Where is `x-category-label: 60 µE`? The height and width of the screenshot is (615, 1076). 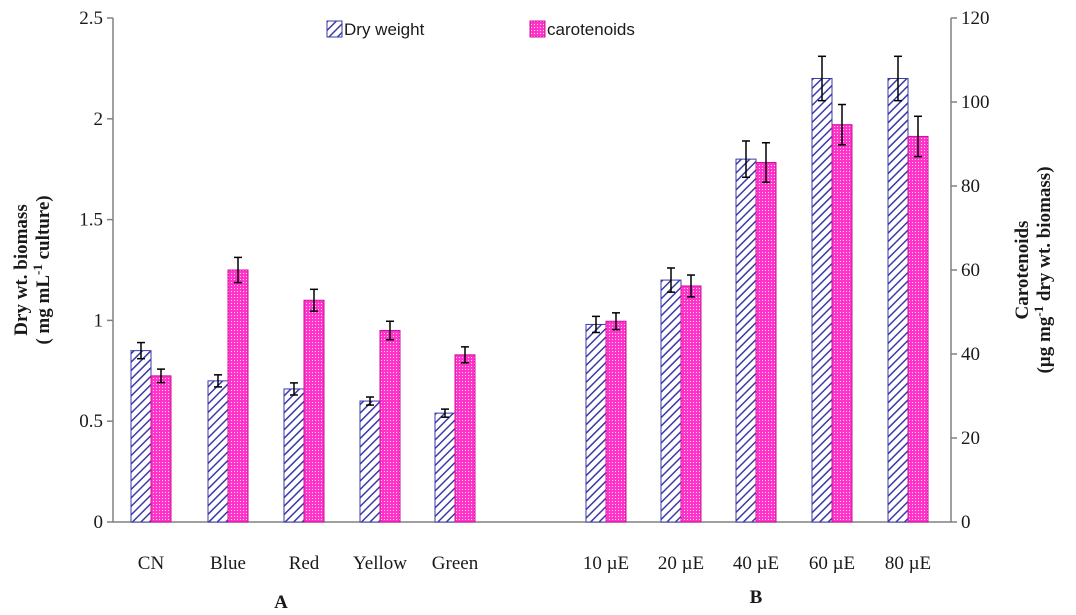
x-category-label: 60 µE is located at coordinates (832, 563).